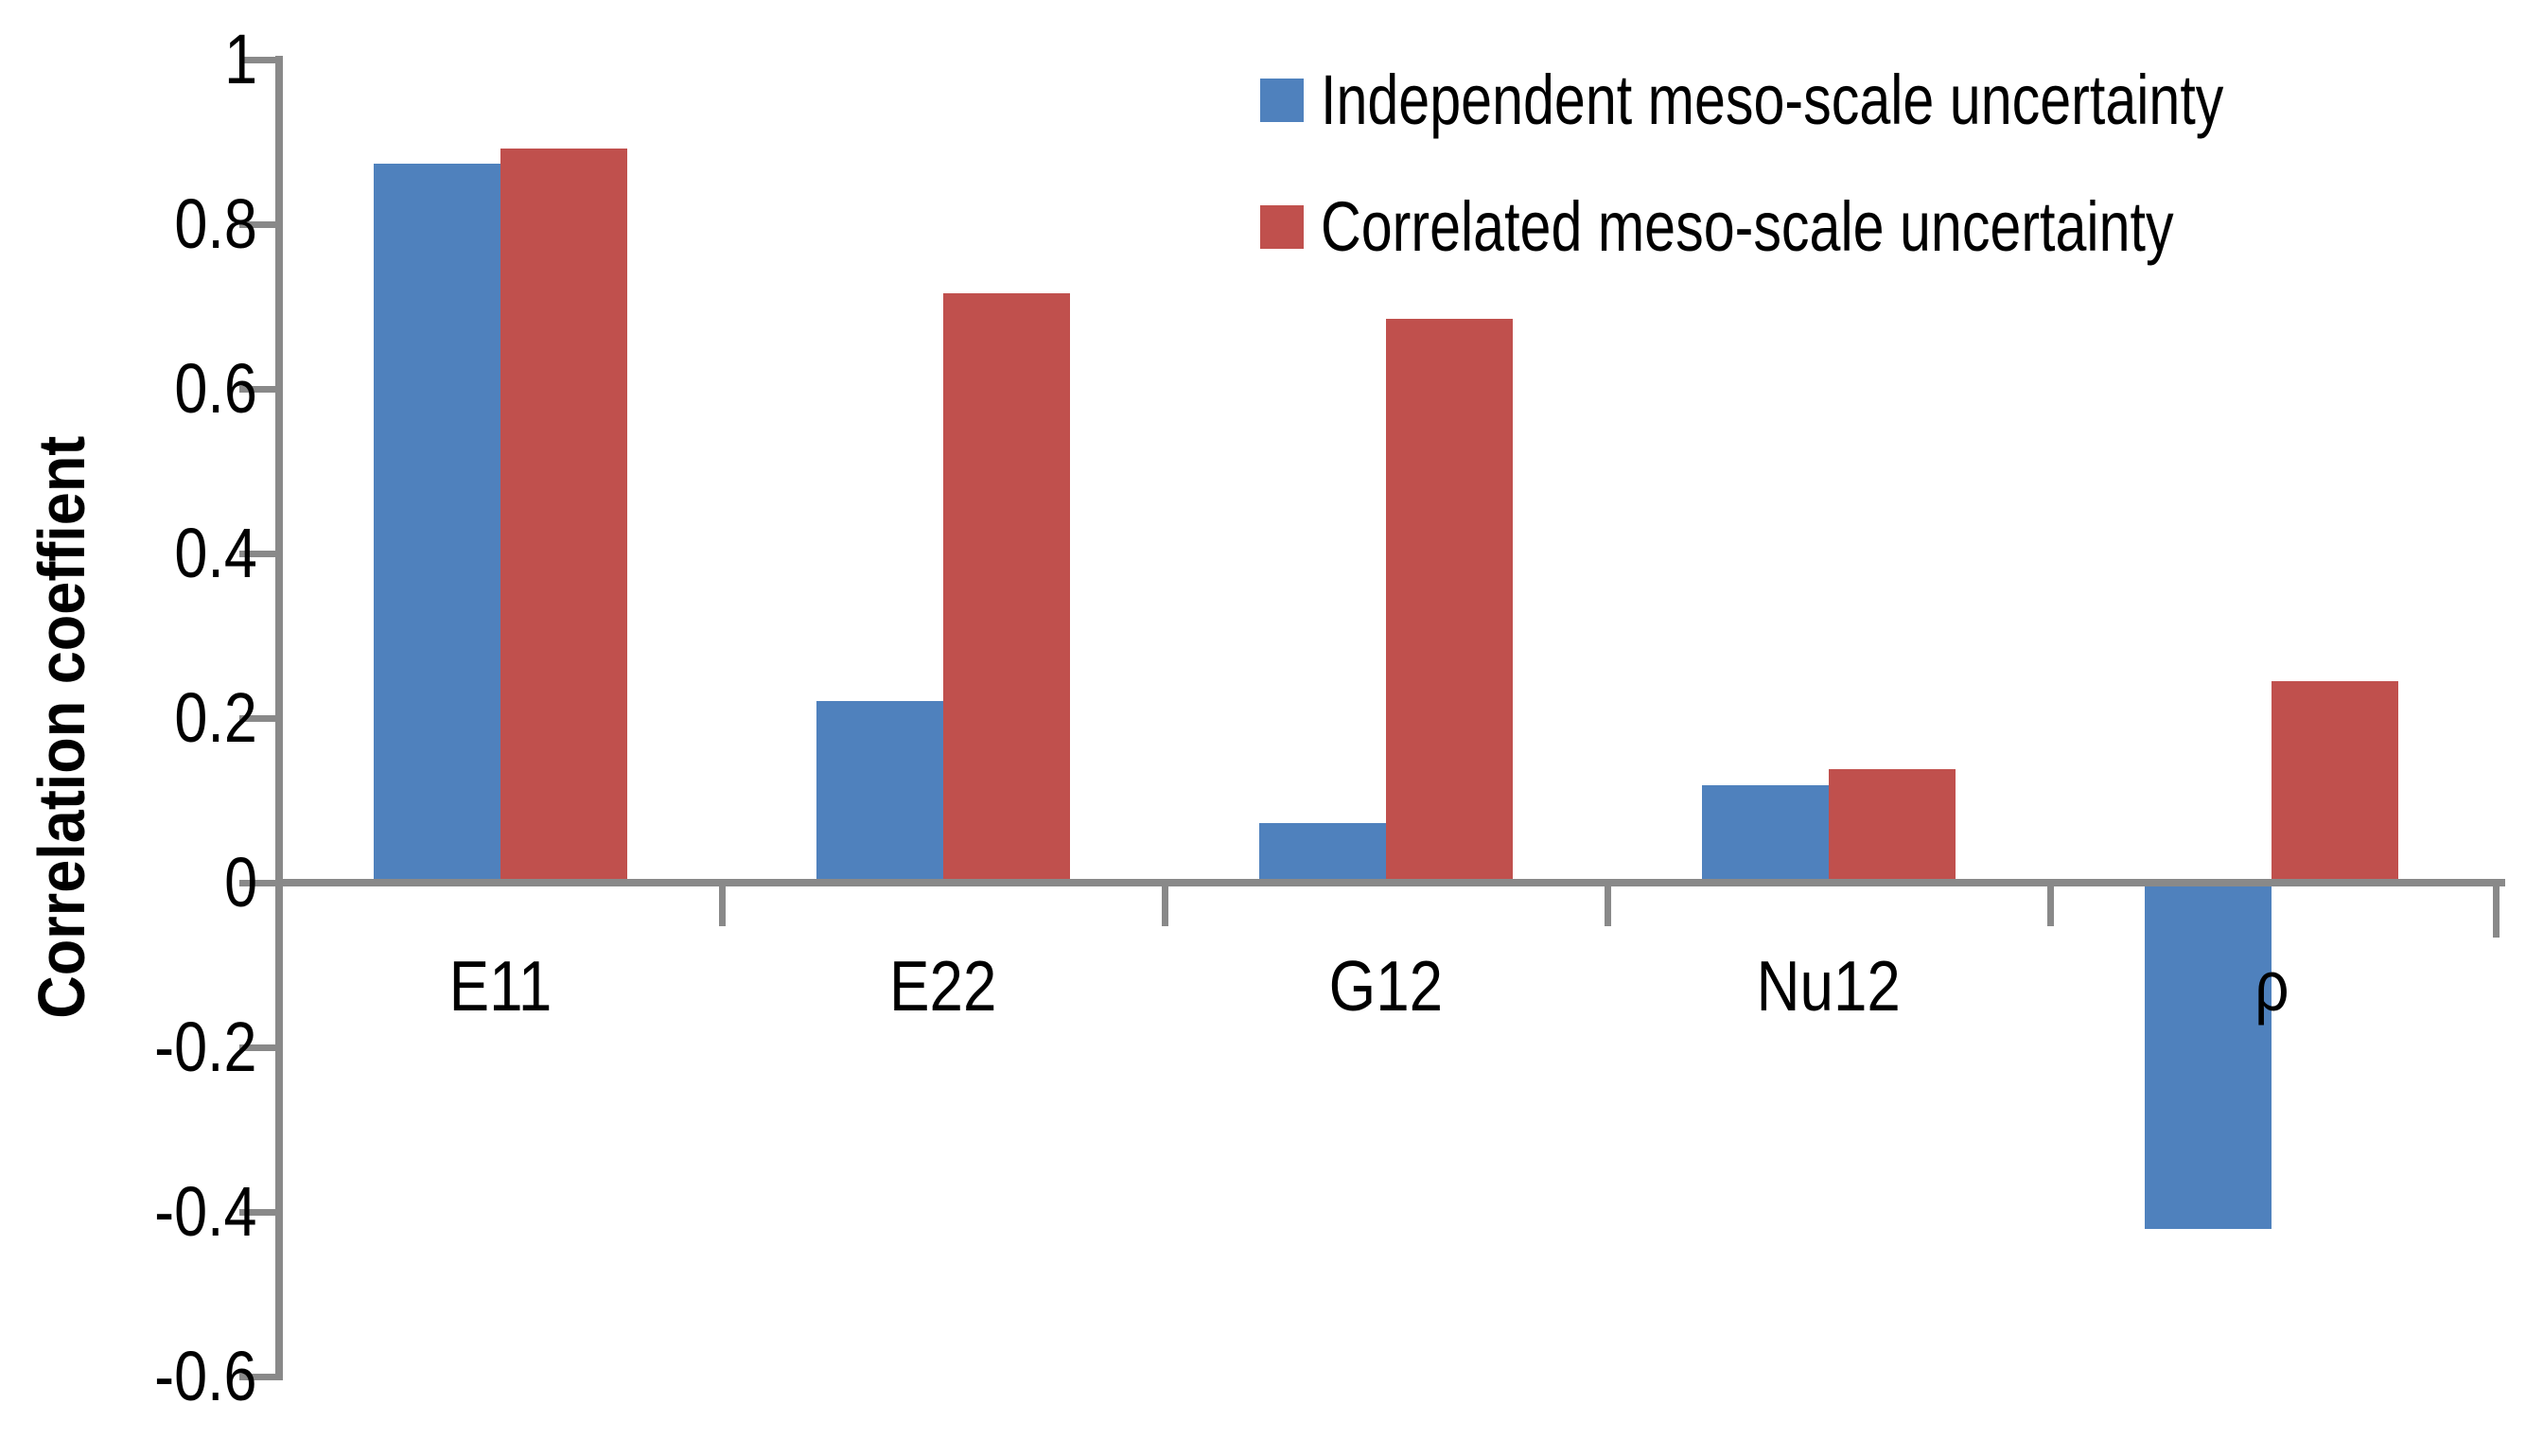 The height and width of the screenshot is (1456, 2526). Describe the element at coordinates (1282, 227) in the screenshot. I see `legend-swatch-correlated-icon` at that location.